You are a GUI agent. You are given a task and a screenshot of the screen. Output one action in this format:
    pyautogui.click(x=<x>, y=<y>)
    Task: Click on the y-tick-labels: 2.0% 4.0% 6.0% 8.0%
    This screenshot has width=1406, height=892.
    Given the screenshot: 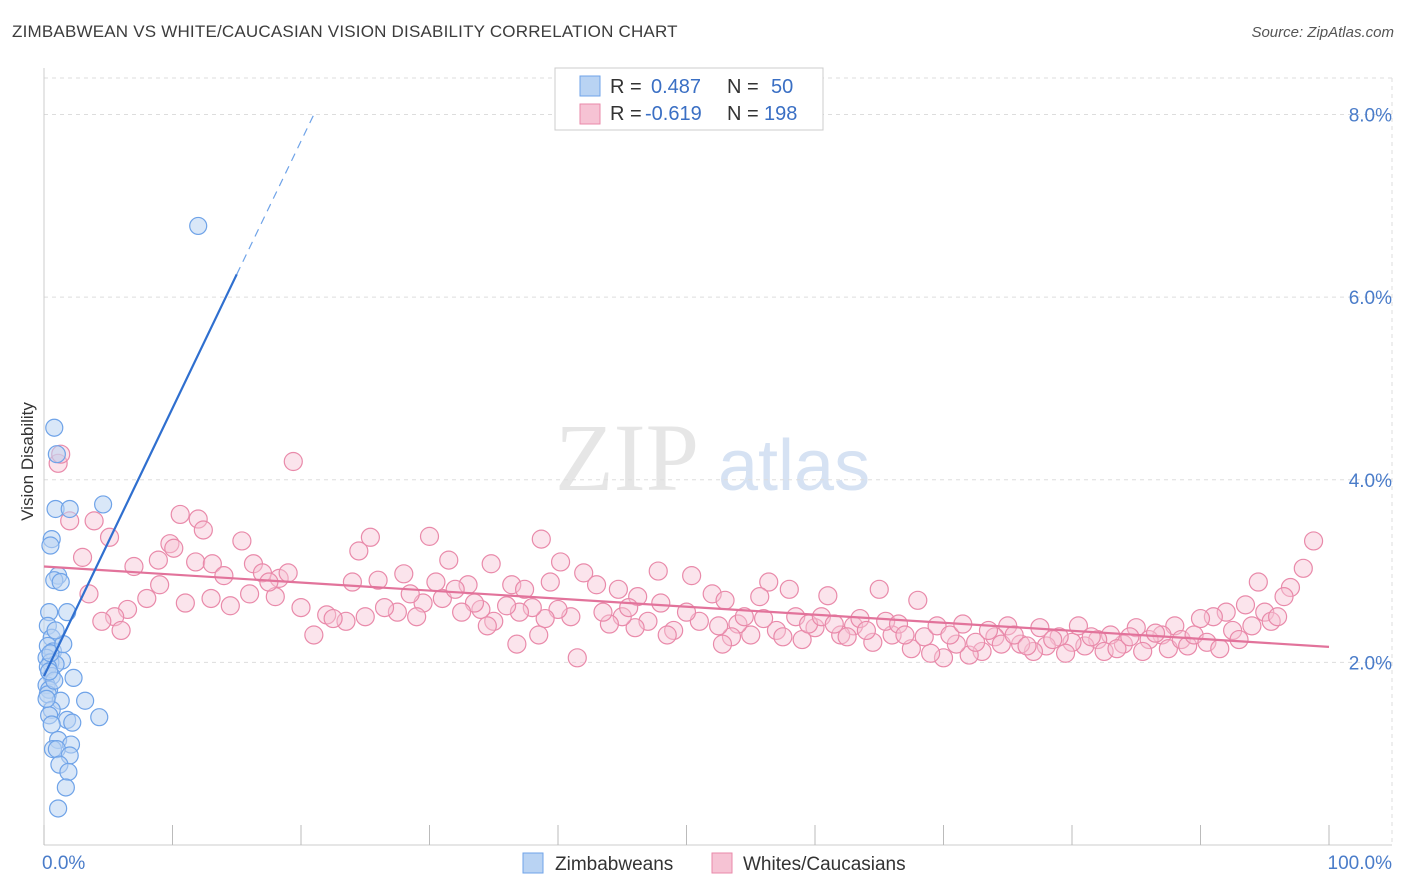 What is the action you would take?
    pyautogui.click(x=1370, y=390)
    